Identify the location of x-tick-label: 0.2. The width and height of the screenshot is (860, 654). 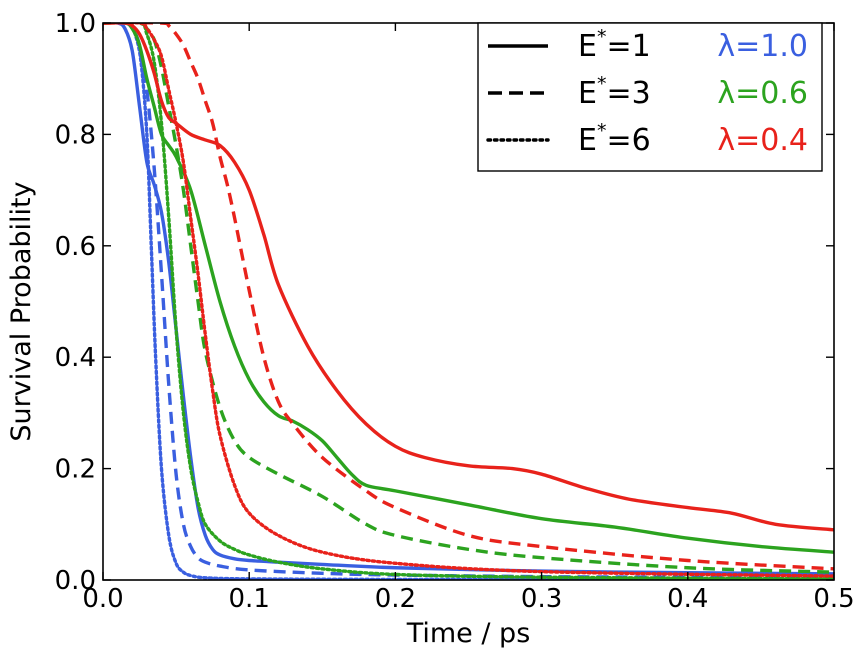
(395, 599).